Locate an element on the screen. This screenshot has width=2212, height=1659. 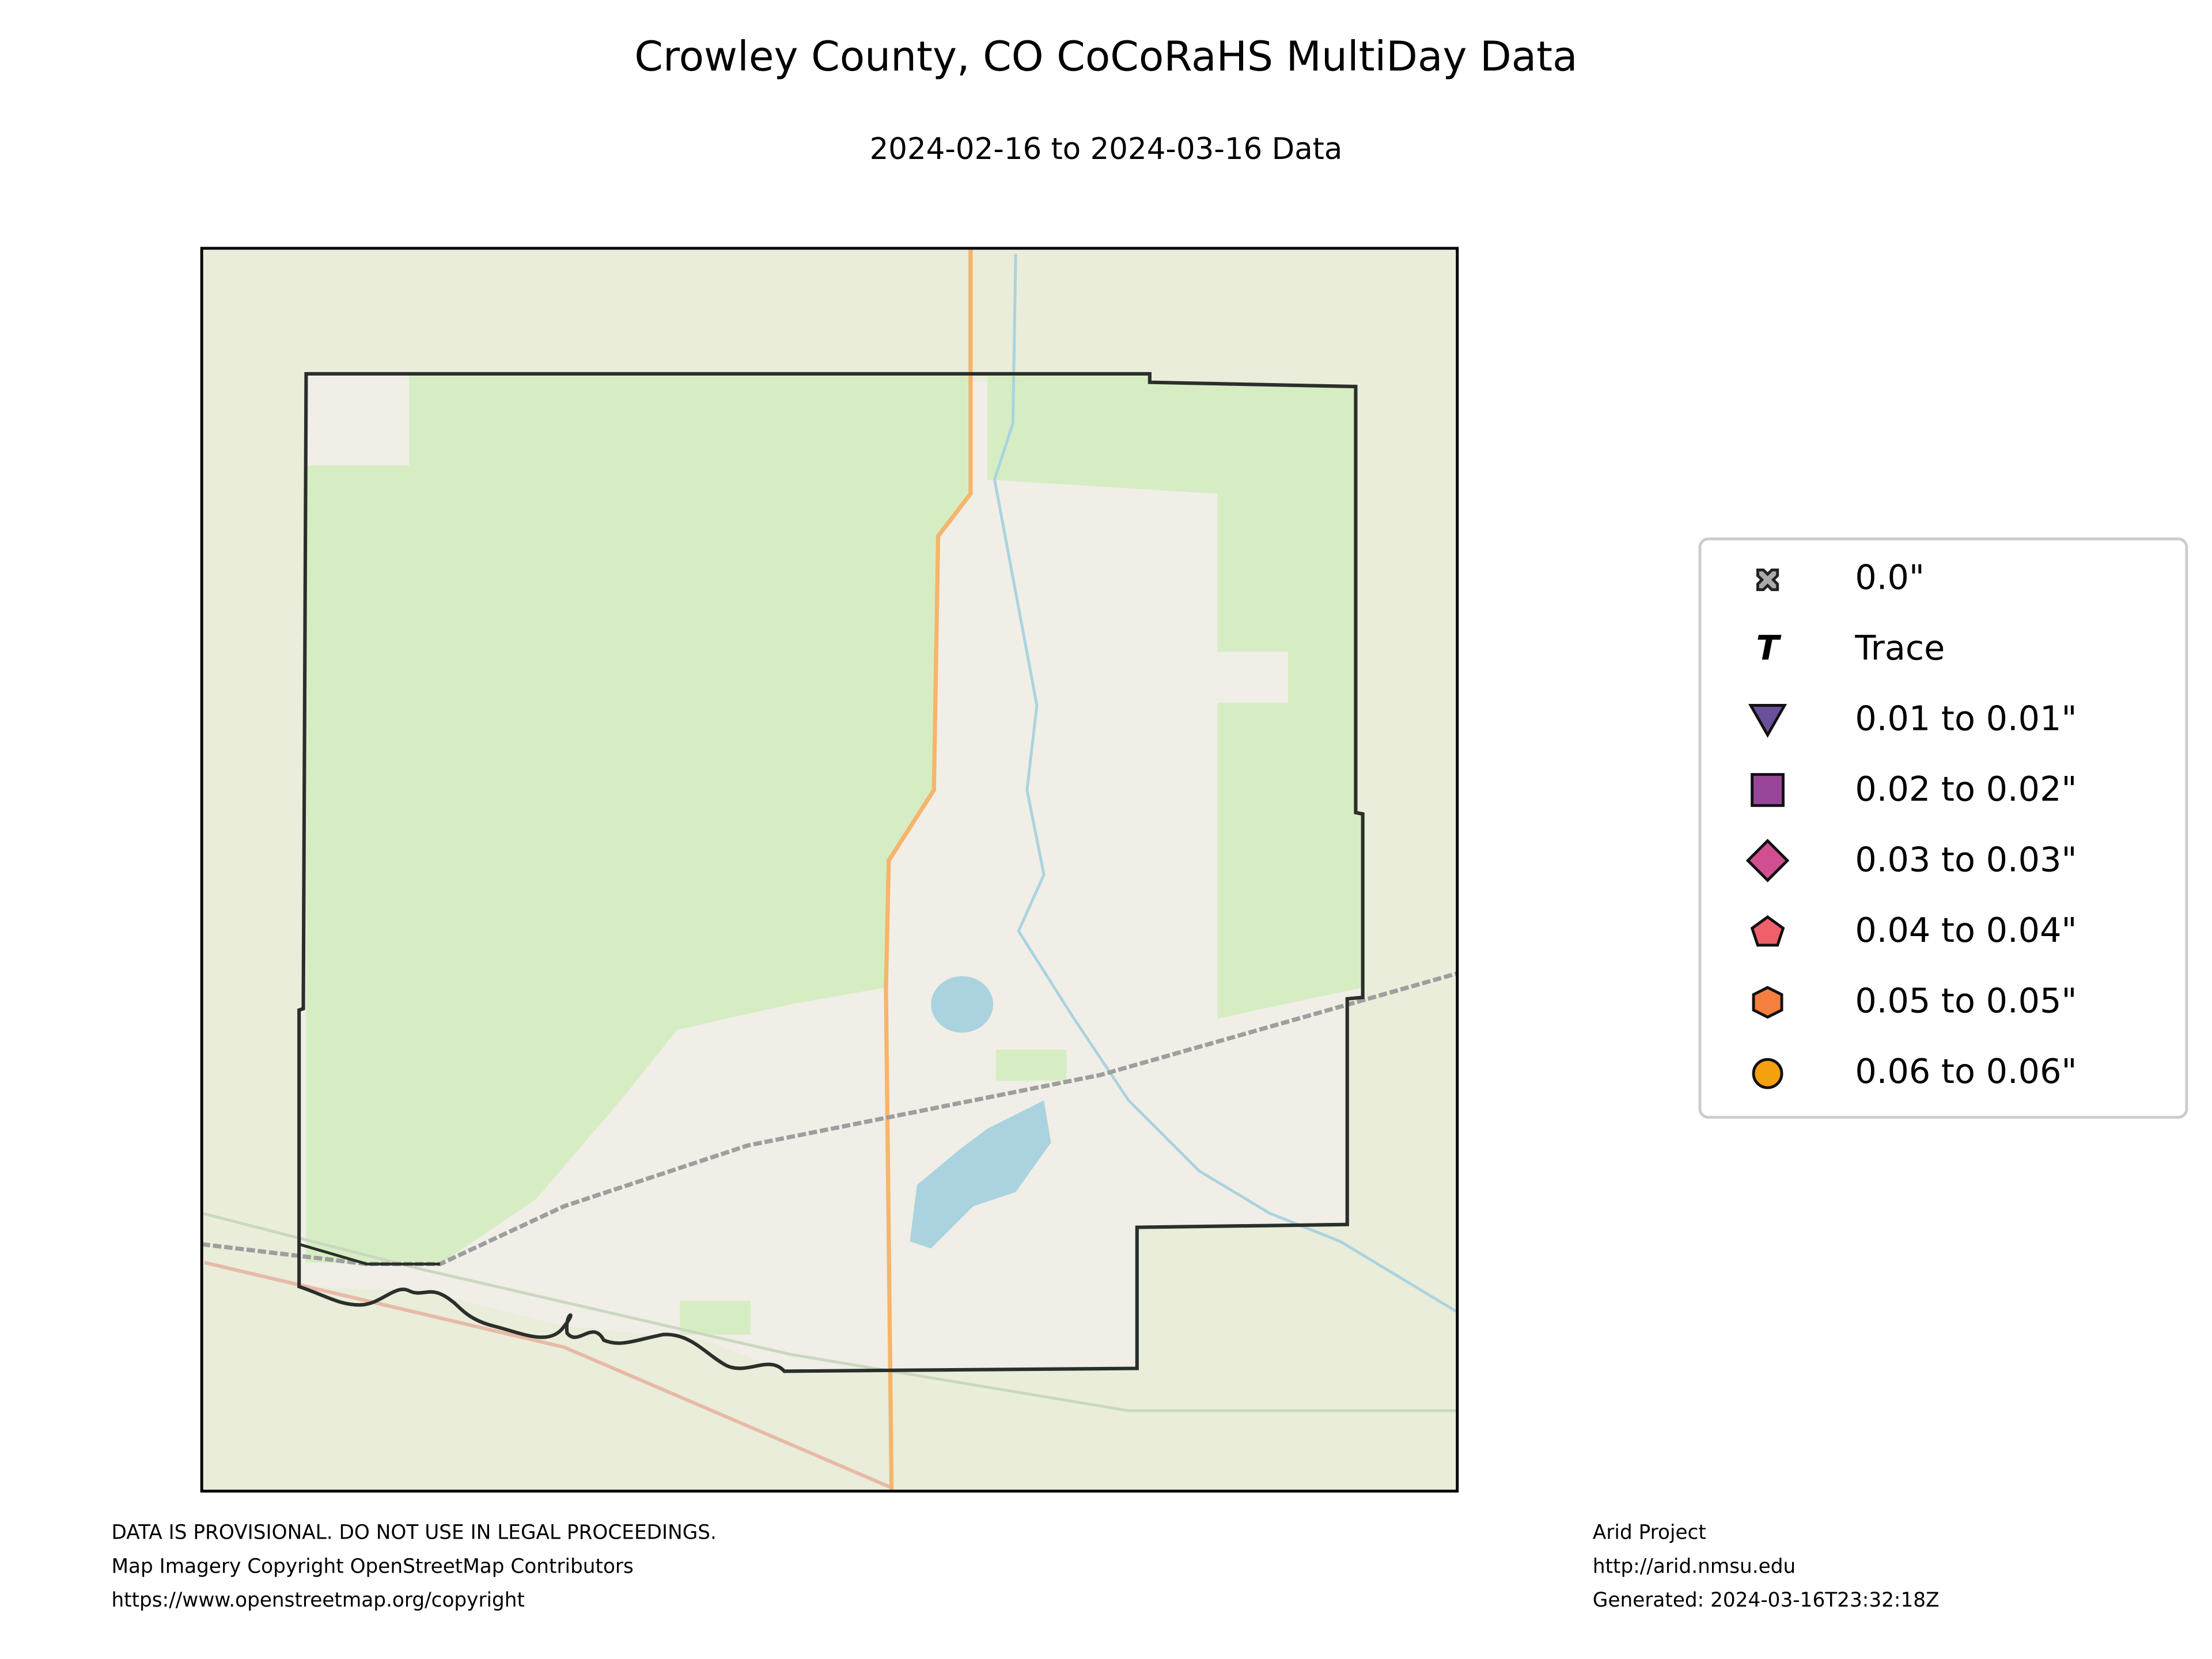
grassland-east is located at coordinates (1175, 697).